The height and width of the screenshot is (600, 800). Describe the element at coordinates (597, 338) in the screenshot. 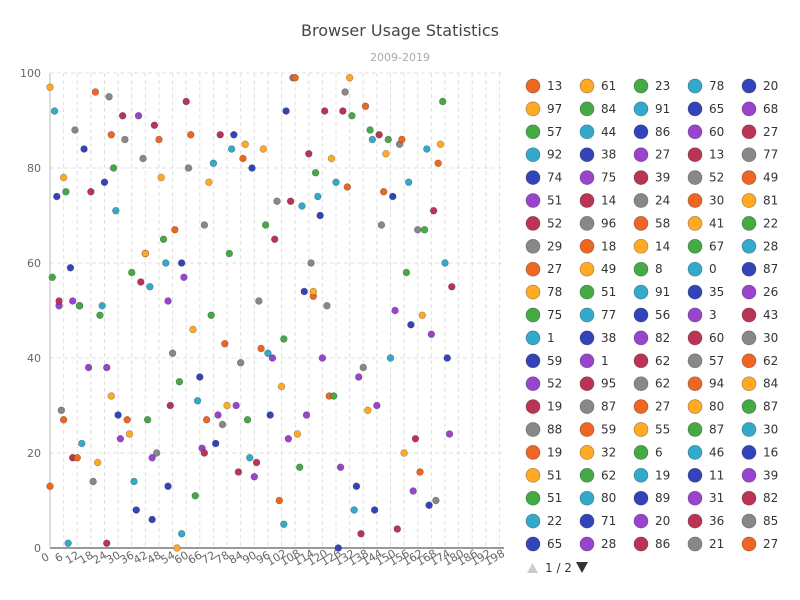

I see `legend-item: 38` at that location.